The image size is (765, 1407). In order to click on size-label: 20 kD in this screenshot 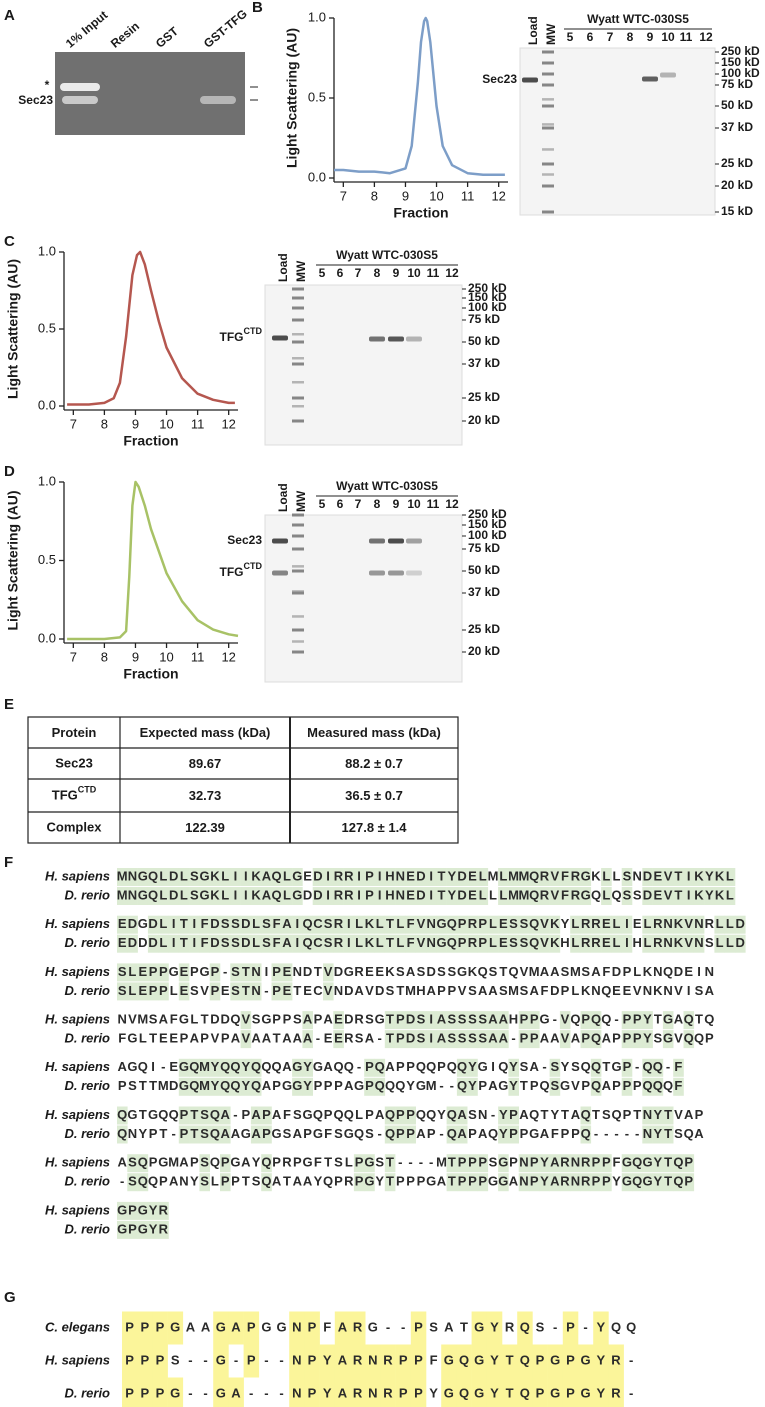, I will do `click(484, 420)`.